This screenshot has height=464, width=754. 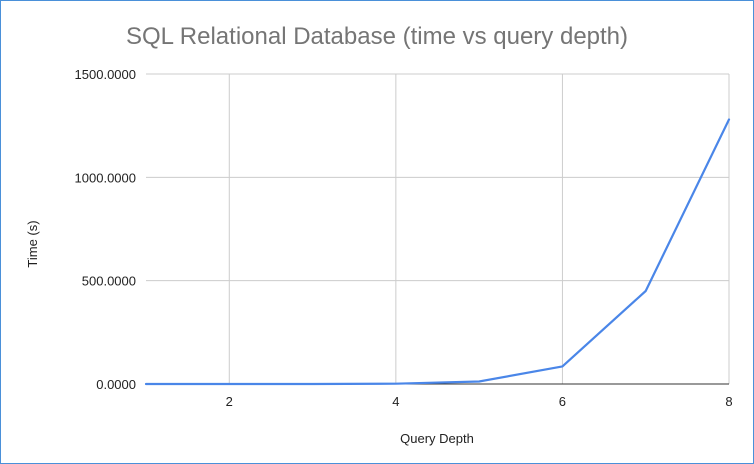 I want to click on y-axis-label: Time (s), so click(x=32, y=243).